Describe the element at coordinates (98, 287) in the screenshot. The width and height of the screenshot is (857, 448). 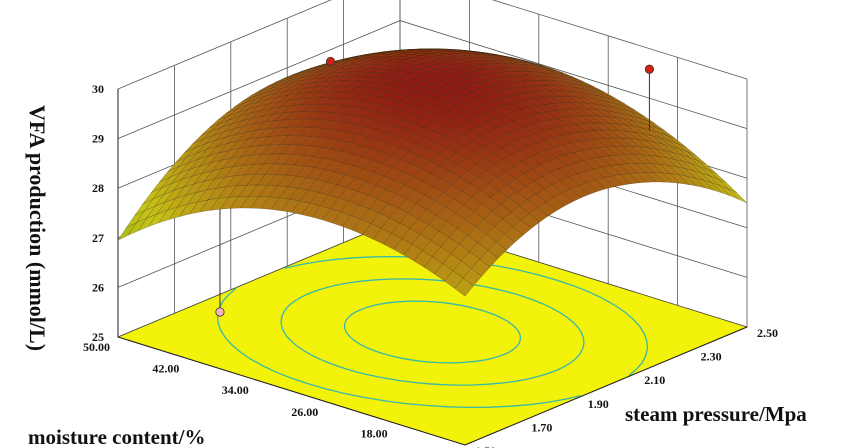
I see `z-tick-label: 26` at that location.